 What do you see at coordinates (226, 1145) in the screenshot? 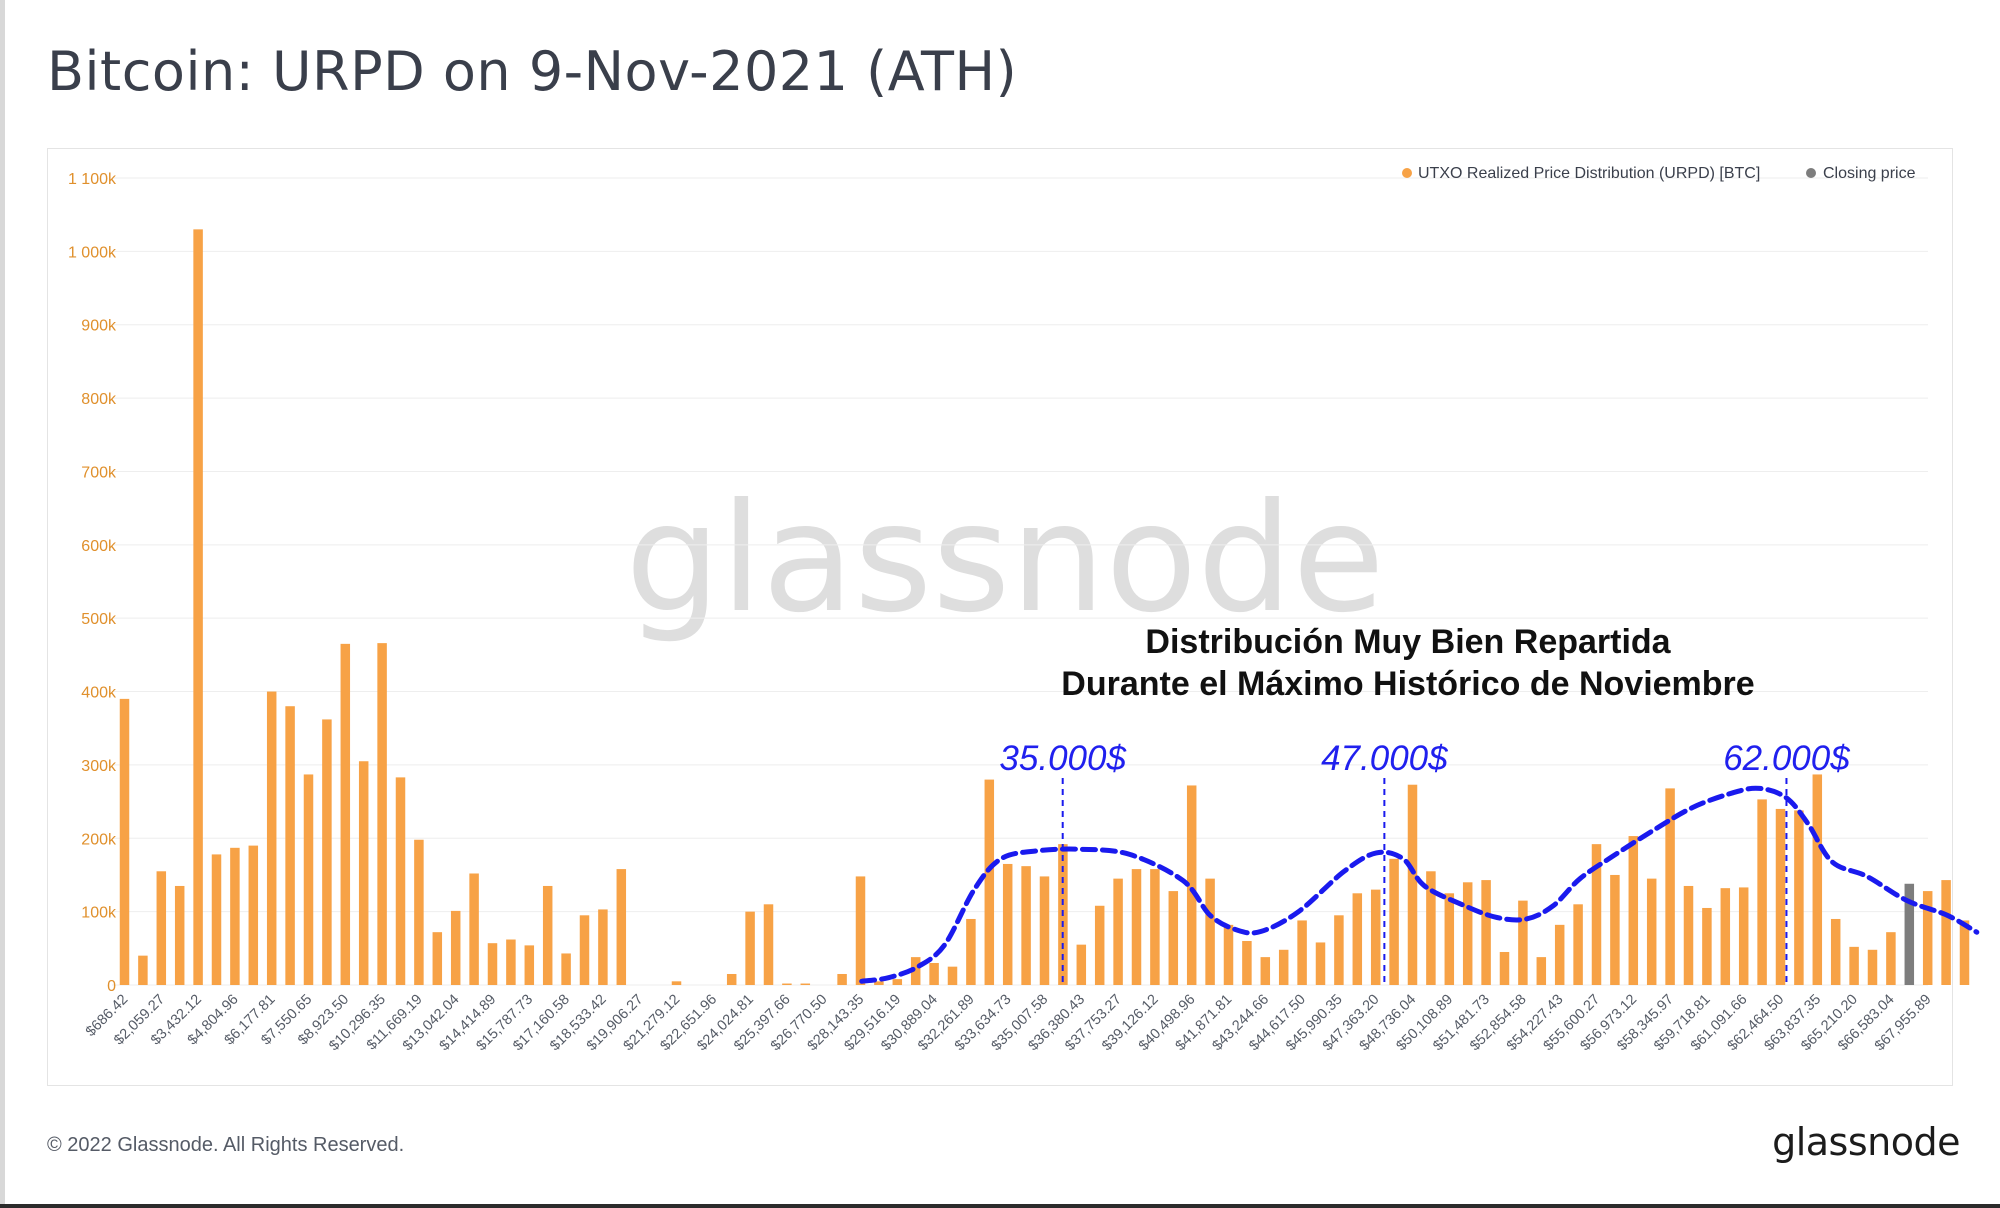
I see `copyright: © 2022 Glassnode. All Rights Reserved.` at bounding box center [226, 1145].